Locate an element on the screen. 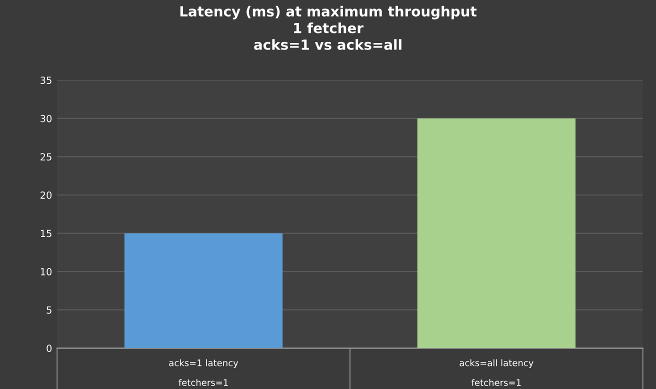 The image size is (656, 389). category-label: acks=all latency fetchers=1 is located at coordinates (497, 372).